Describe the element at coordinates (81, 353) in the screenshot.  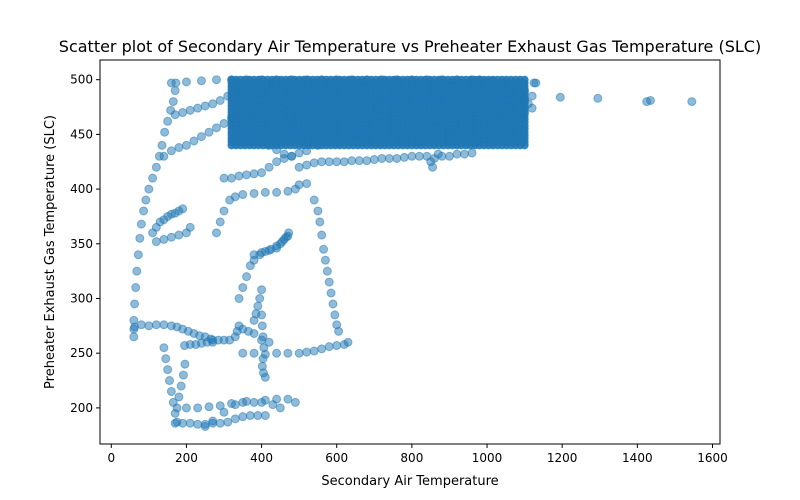
I see `y-tick-label: 250` at that location.